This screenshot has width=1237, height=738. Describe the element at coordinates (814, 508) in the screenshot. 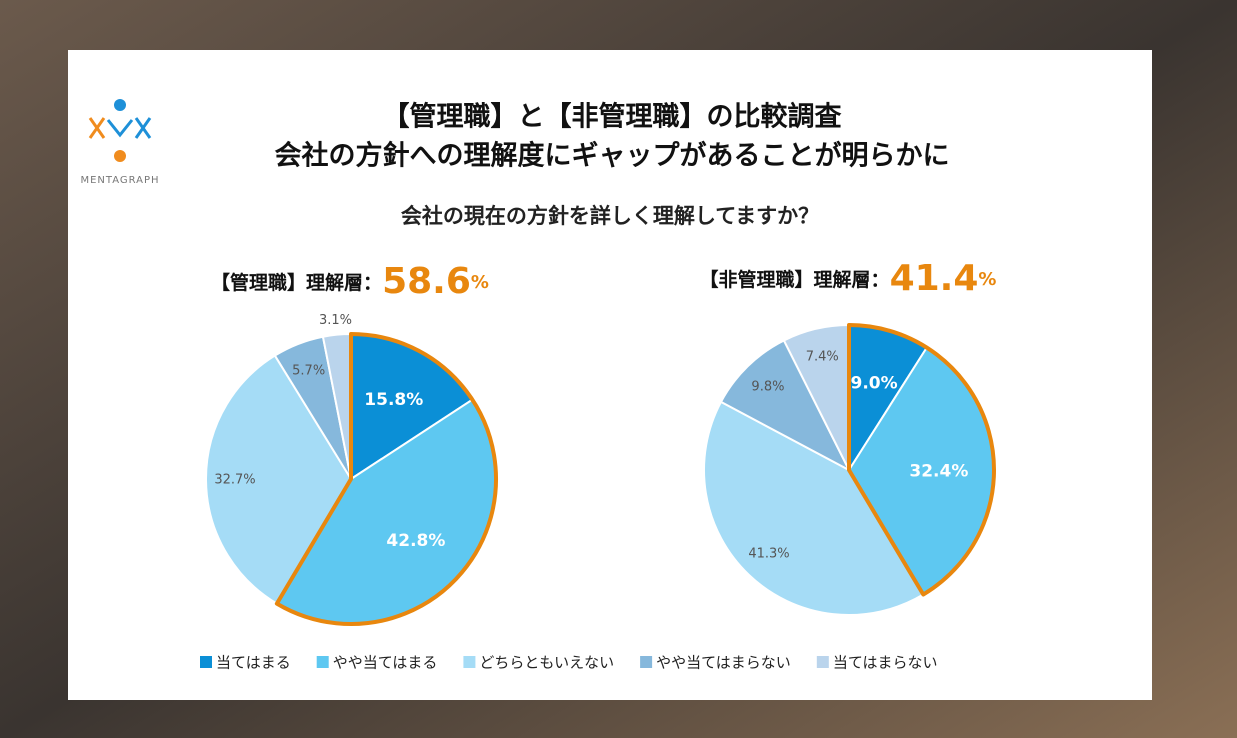

I see `pie-slice: どちらともいえない` at that location.